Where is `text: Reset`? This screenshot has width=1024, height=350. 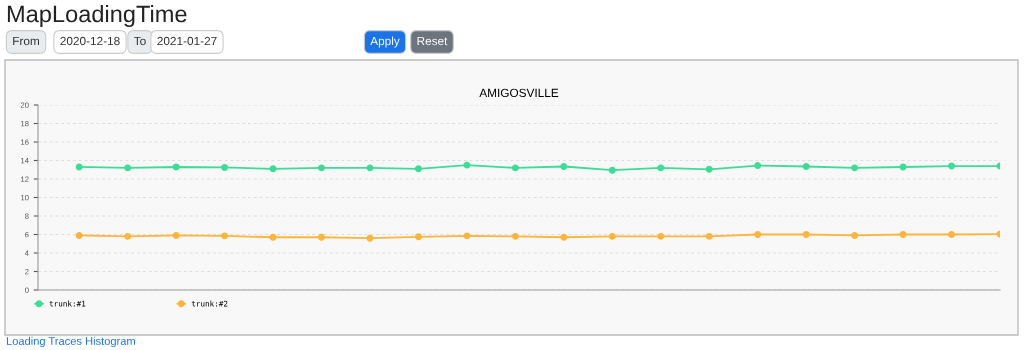 text: Reset is located at coordinates (432, 41).